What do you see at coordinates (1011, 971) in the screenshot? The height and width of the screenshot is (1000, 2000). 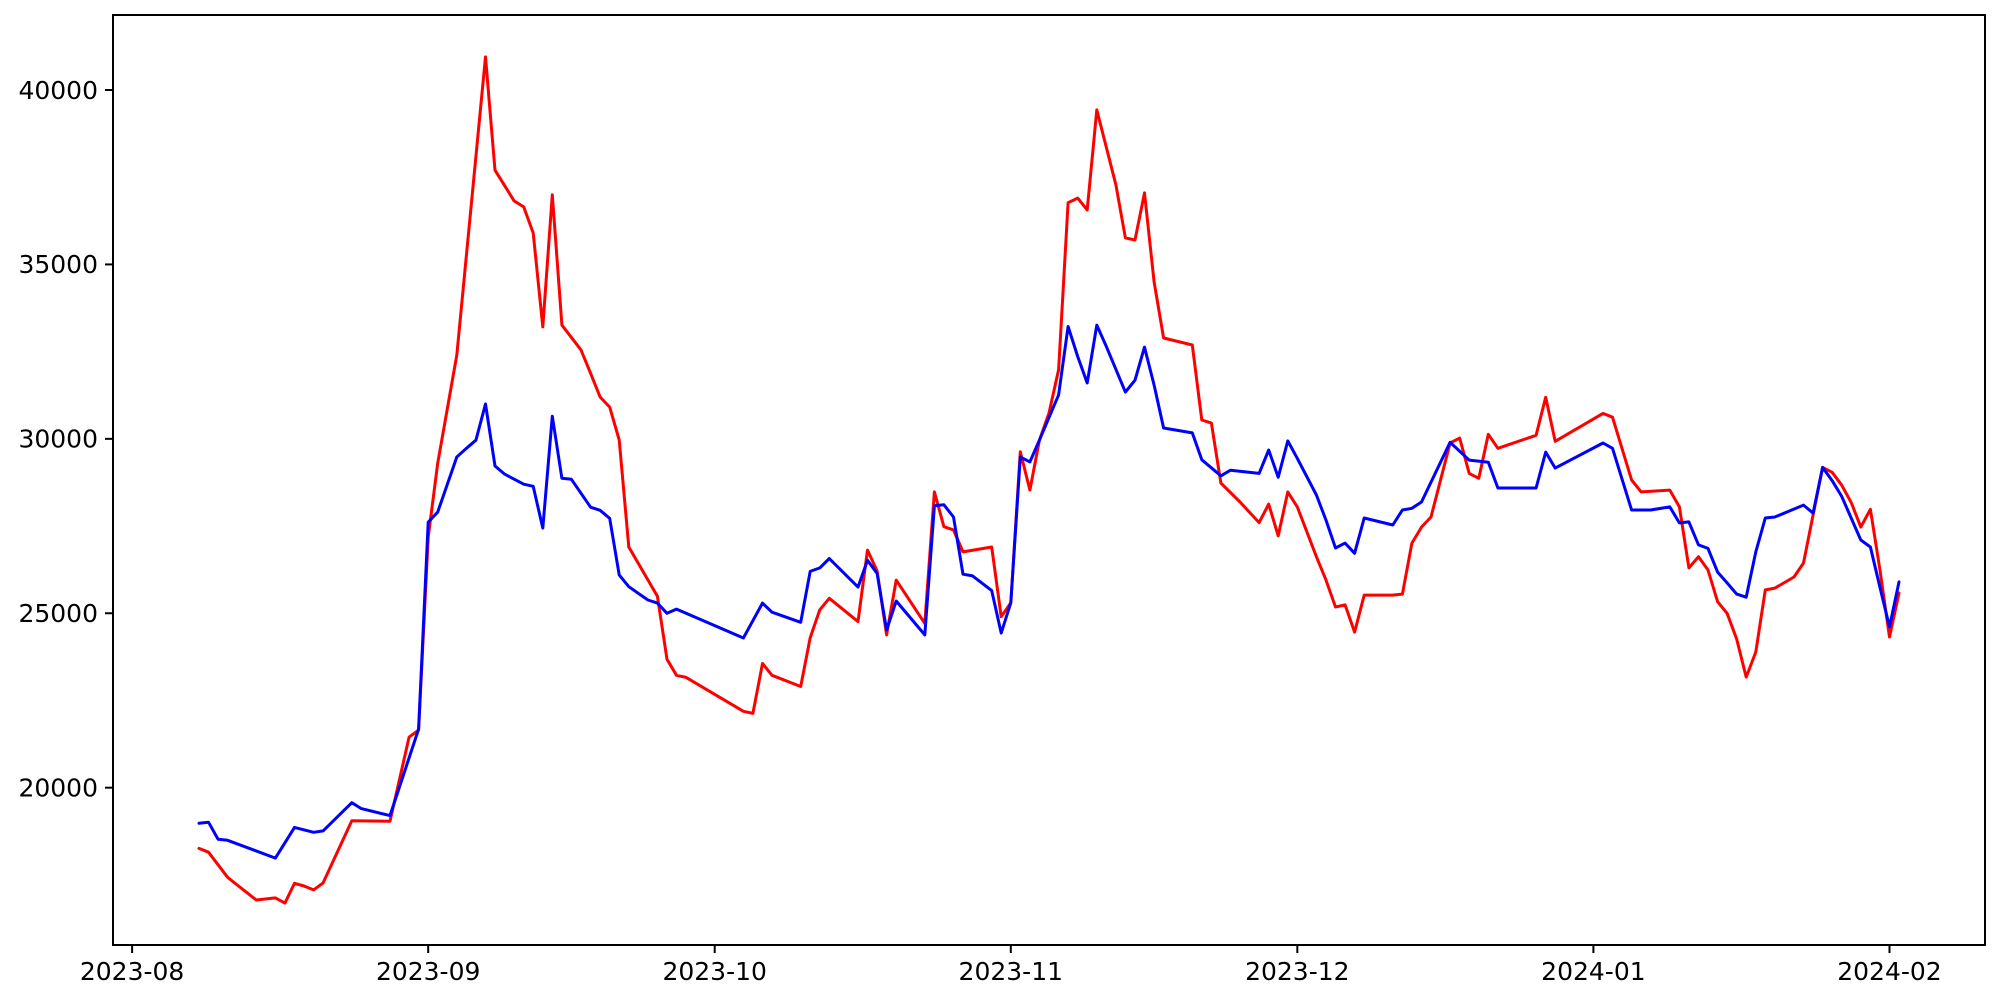 I see `x-tick-label: 2023-11` at bounding box center [1011, 971].